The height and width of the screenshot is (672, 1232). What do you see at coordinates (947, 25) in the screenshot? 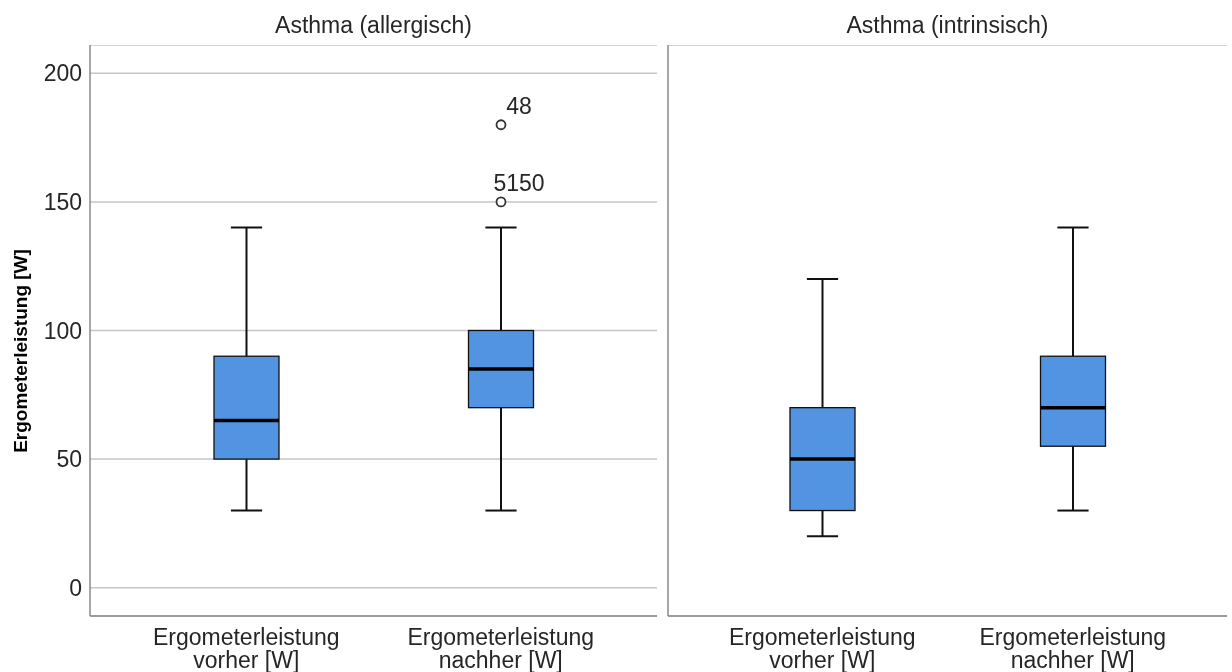
I see `chart-title: Asthma (intrinsisch)` at bounding box center [947, 25].